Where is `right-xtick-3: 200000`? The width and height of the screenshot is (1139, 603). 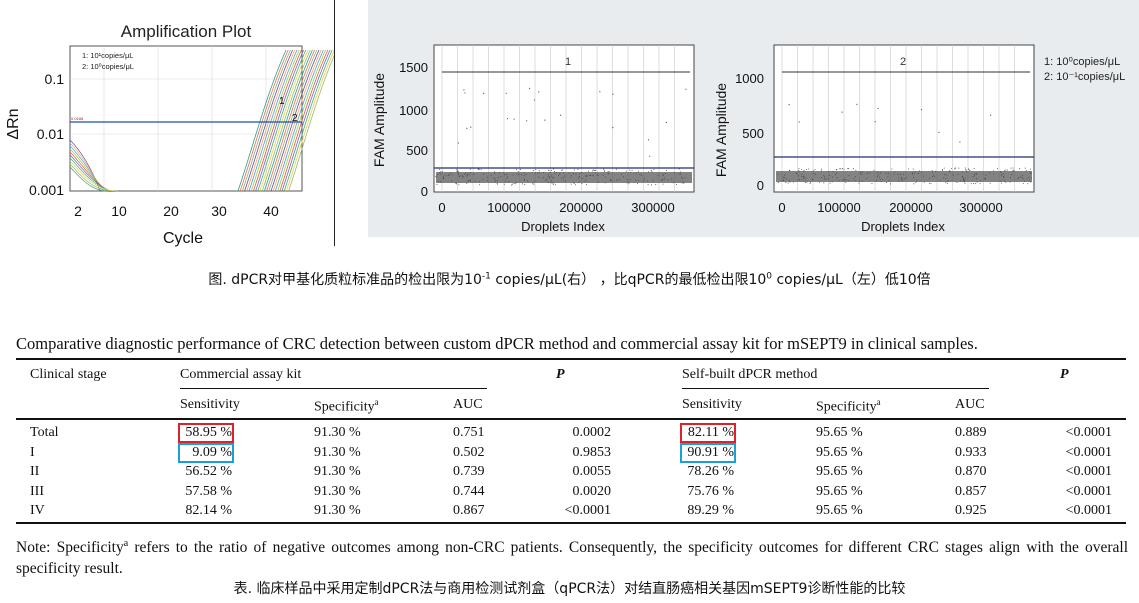 right-xtick-3: 200000 is located at coordinates (910, 207).